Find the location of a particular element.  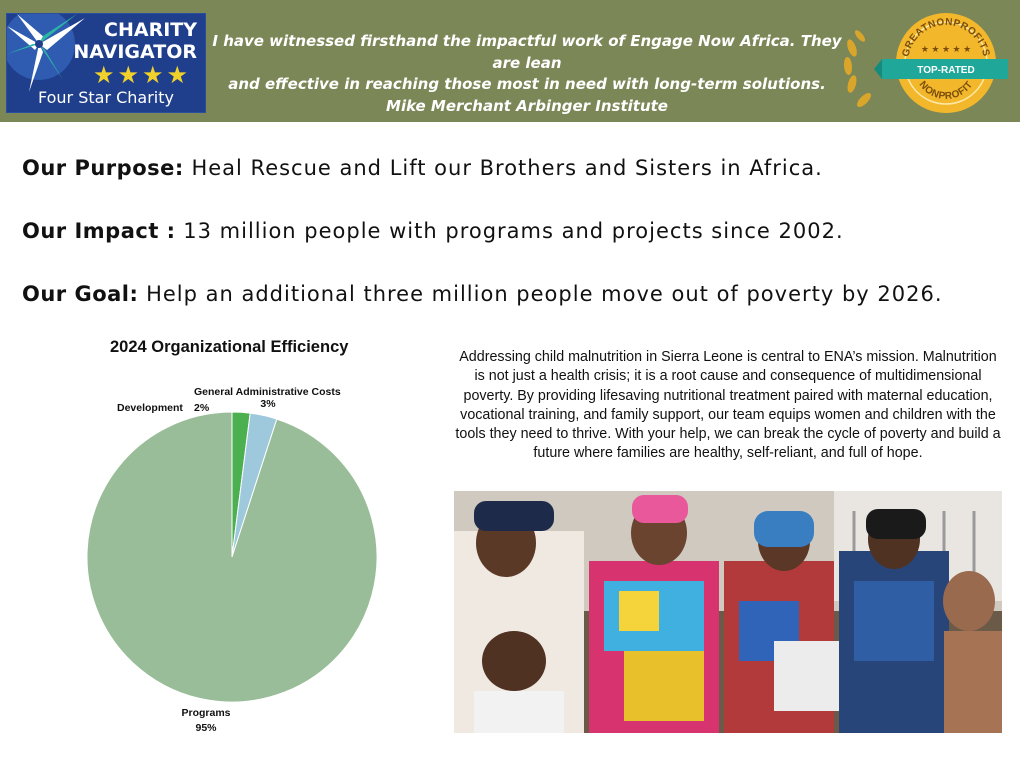

pie-value-programs: 95% is located at coordinates (206, 728).